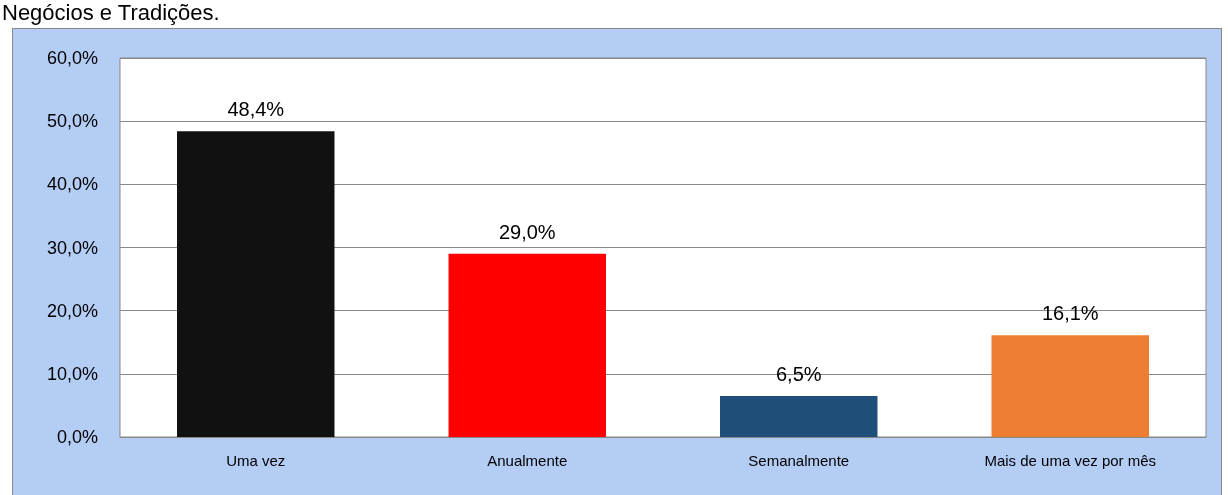  What do you see at coordinates (72, 310) in the screenshot?
I see `y-tick-label: 20,0%` at bounding box center [72, 310].